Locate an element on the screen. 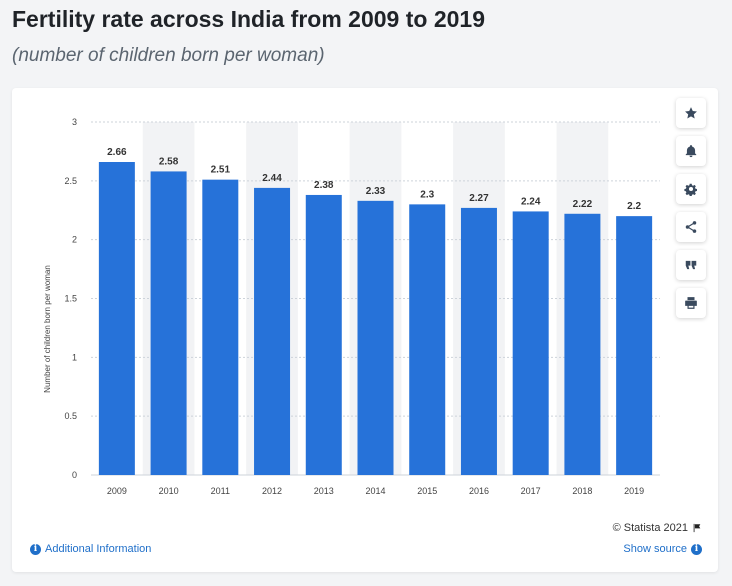 The height and width of the screenshot is (586, 732). settings-button is located at coordinates (691, 189).